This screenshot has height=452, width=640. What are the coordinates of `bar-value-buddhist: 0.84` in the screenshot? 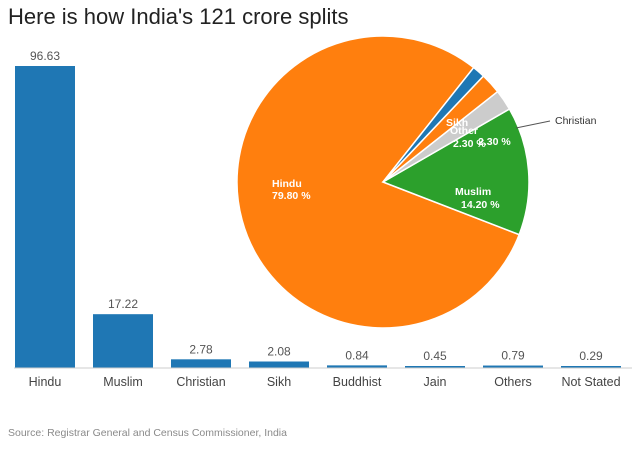 It's located at (357, 355).